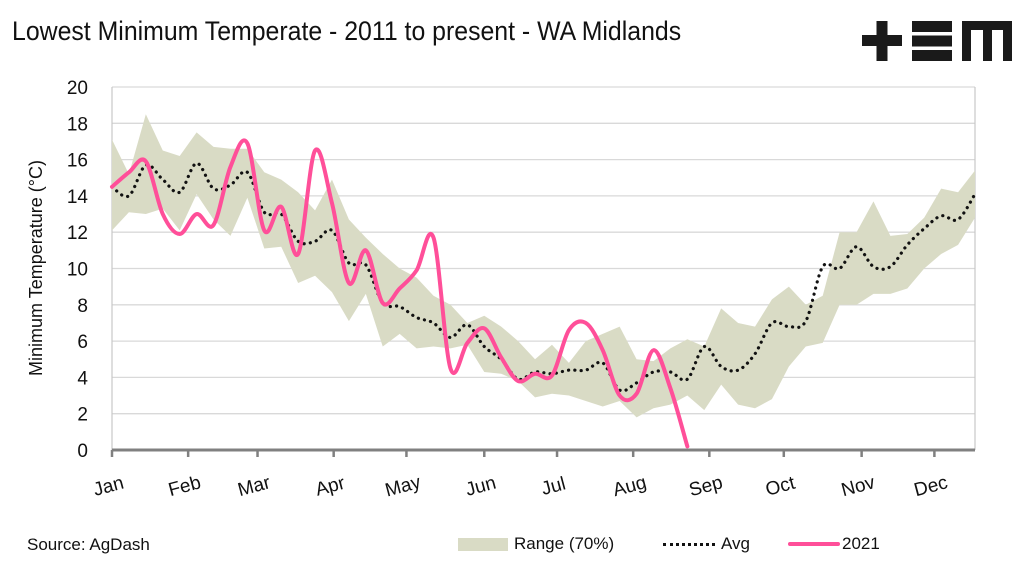  I want to click on range-swatch, so click(483, 544).